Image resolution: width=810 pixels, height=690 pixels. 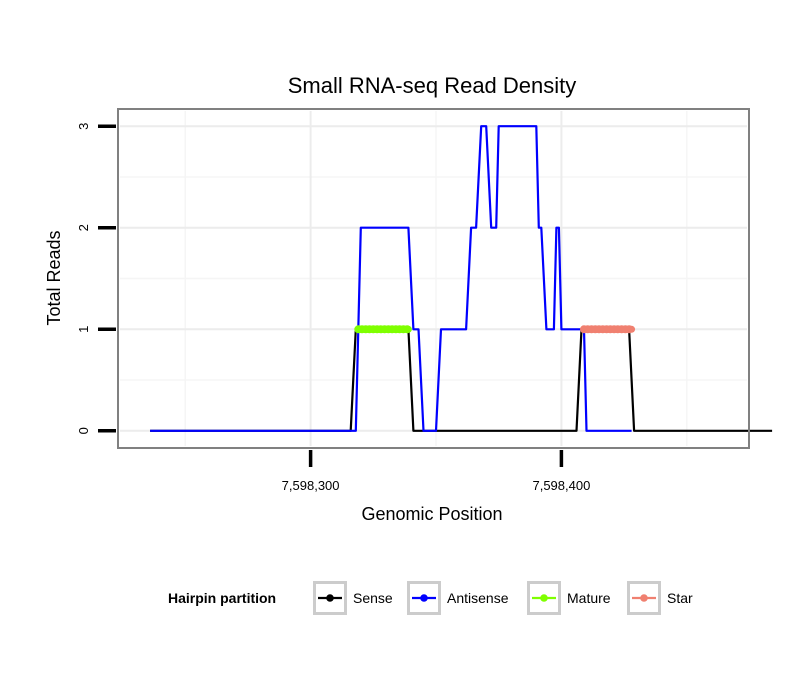 I want to click on legend-item-star: Star, so click(x=660, y=598).